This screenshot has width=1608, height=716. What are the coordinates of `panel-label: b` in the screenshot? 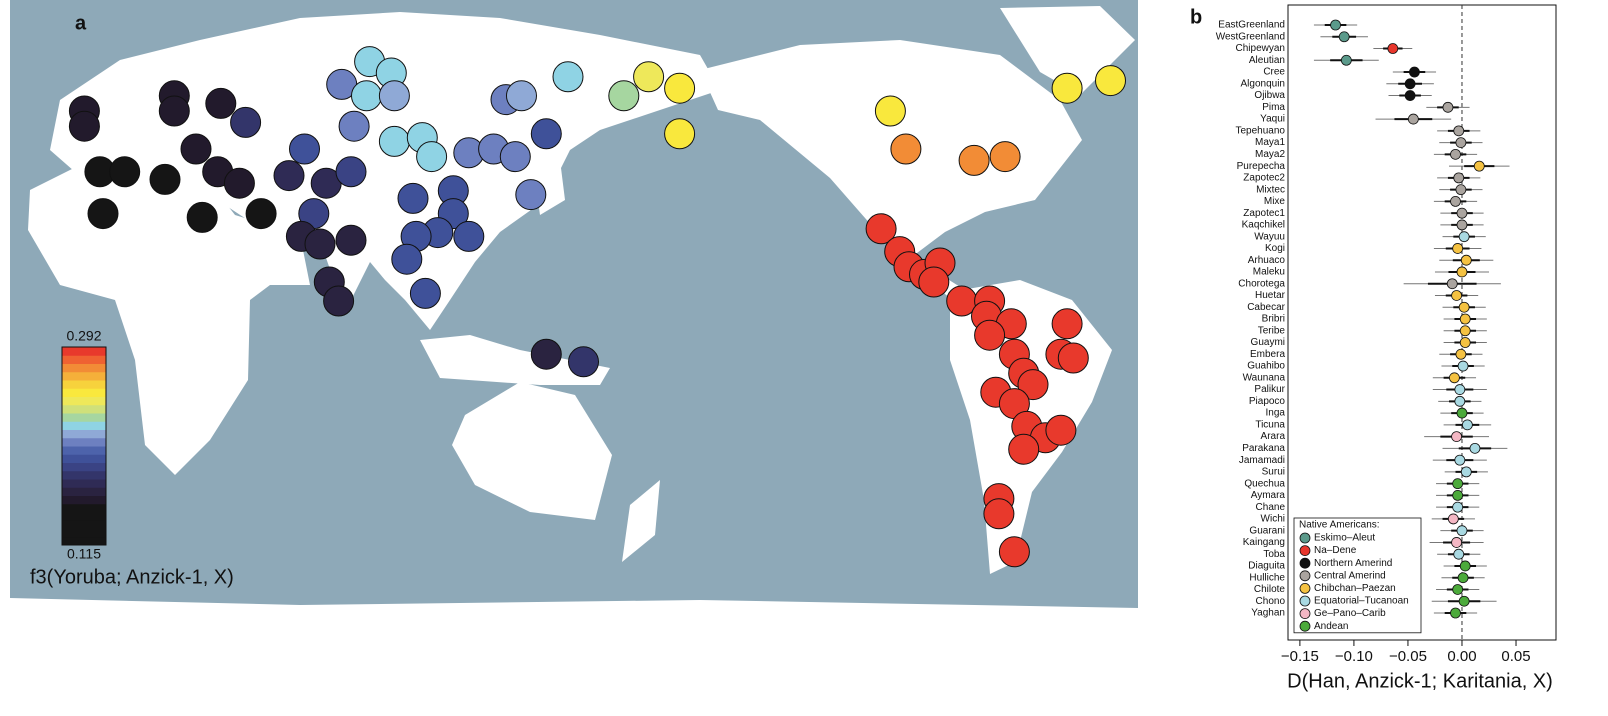 It's located at (1196, 17).